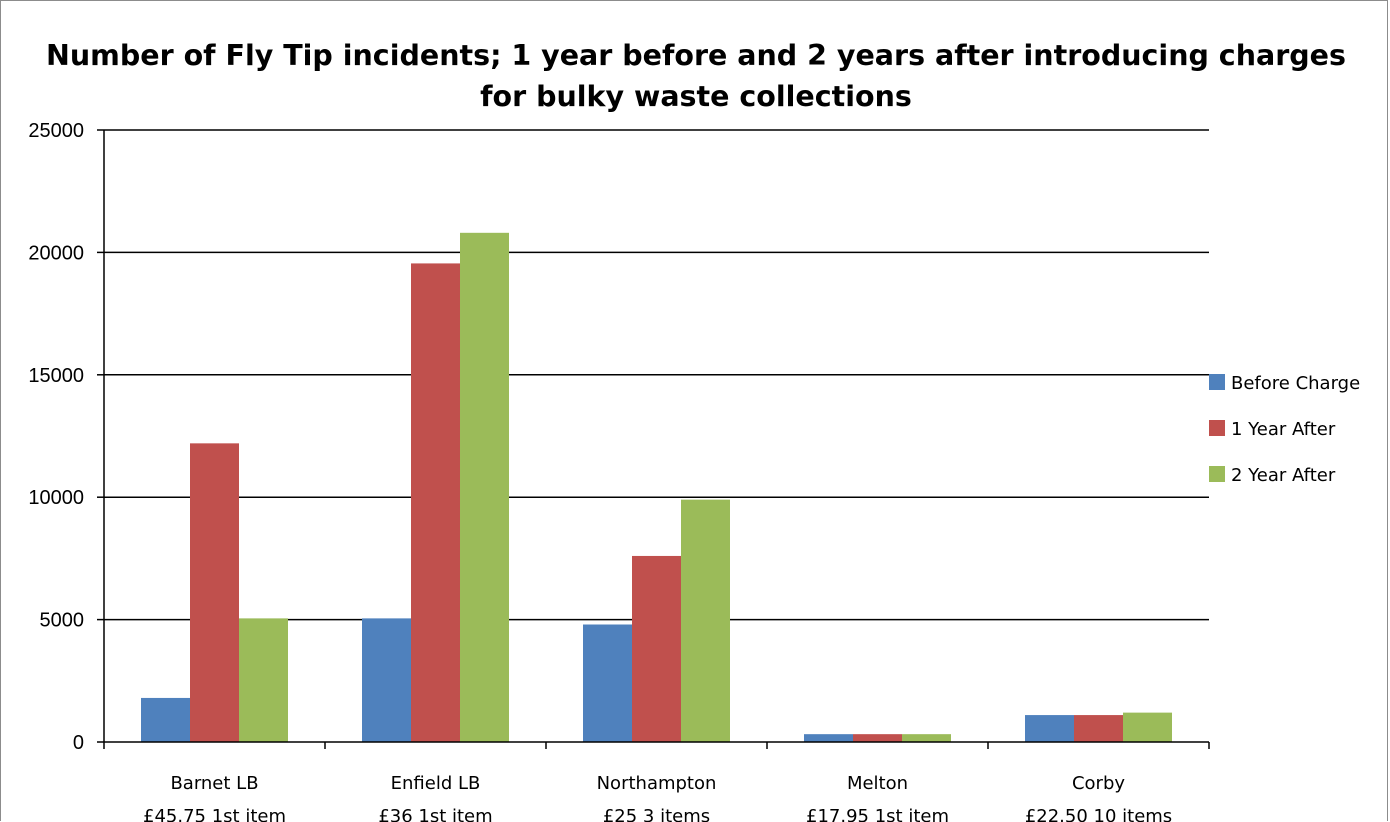  I want to click on y-tick-label: 10000, so click(56, 498).